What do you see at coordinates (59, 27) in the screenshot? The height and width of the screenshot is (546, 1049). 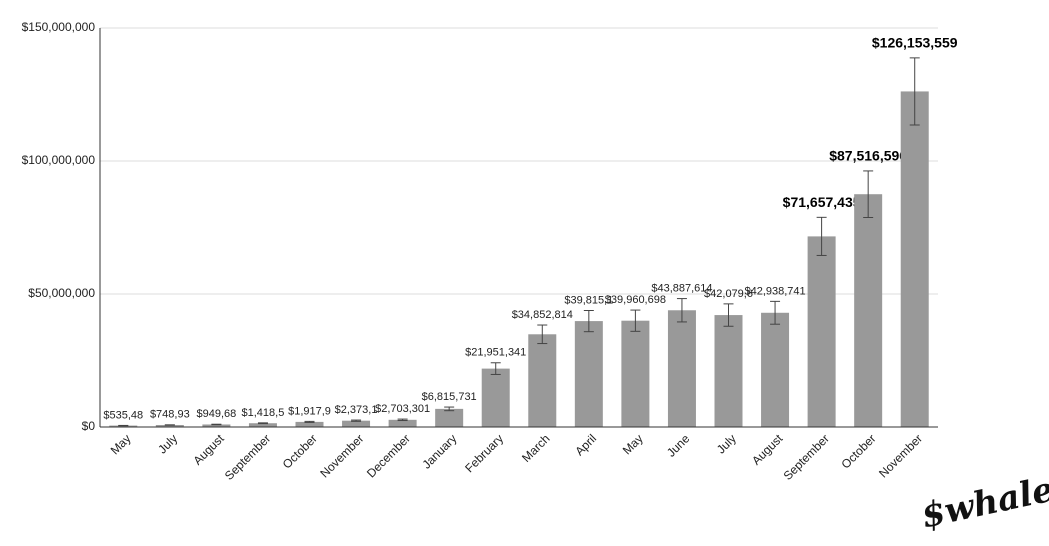 I see `y-tick-label: $150,000,000` at bounding box center [59, 27].